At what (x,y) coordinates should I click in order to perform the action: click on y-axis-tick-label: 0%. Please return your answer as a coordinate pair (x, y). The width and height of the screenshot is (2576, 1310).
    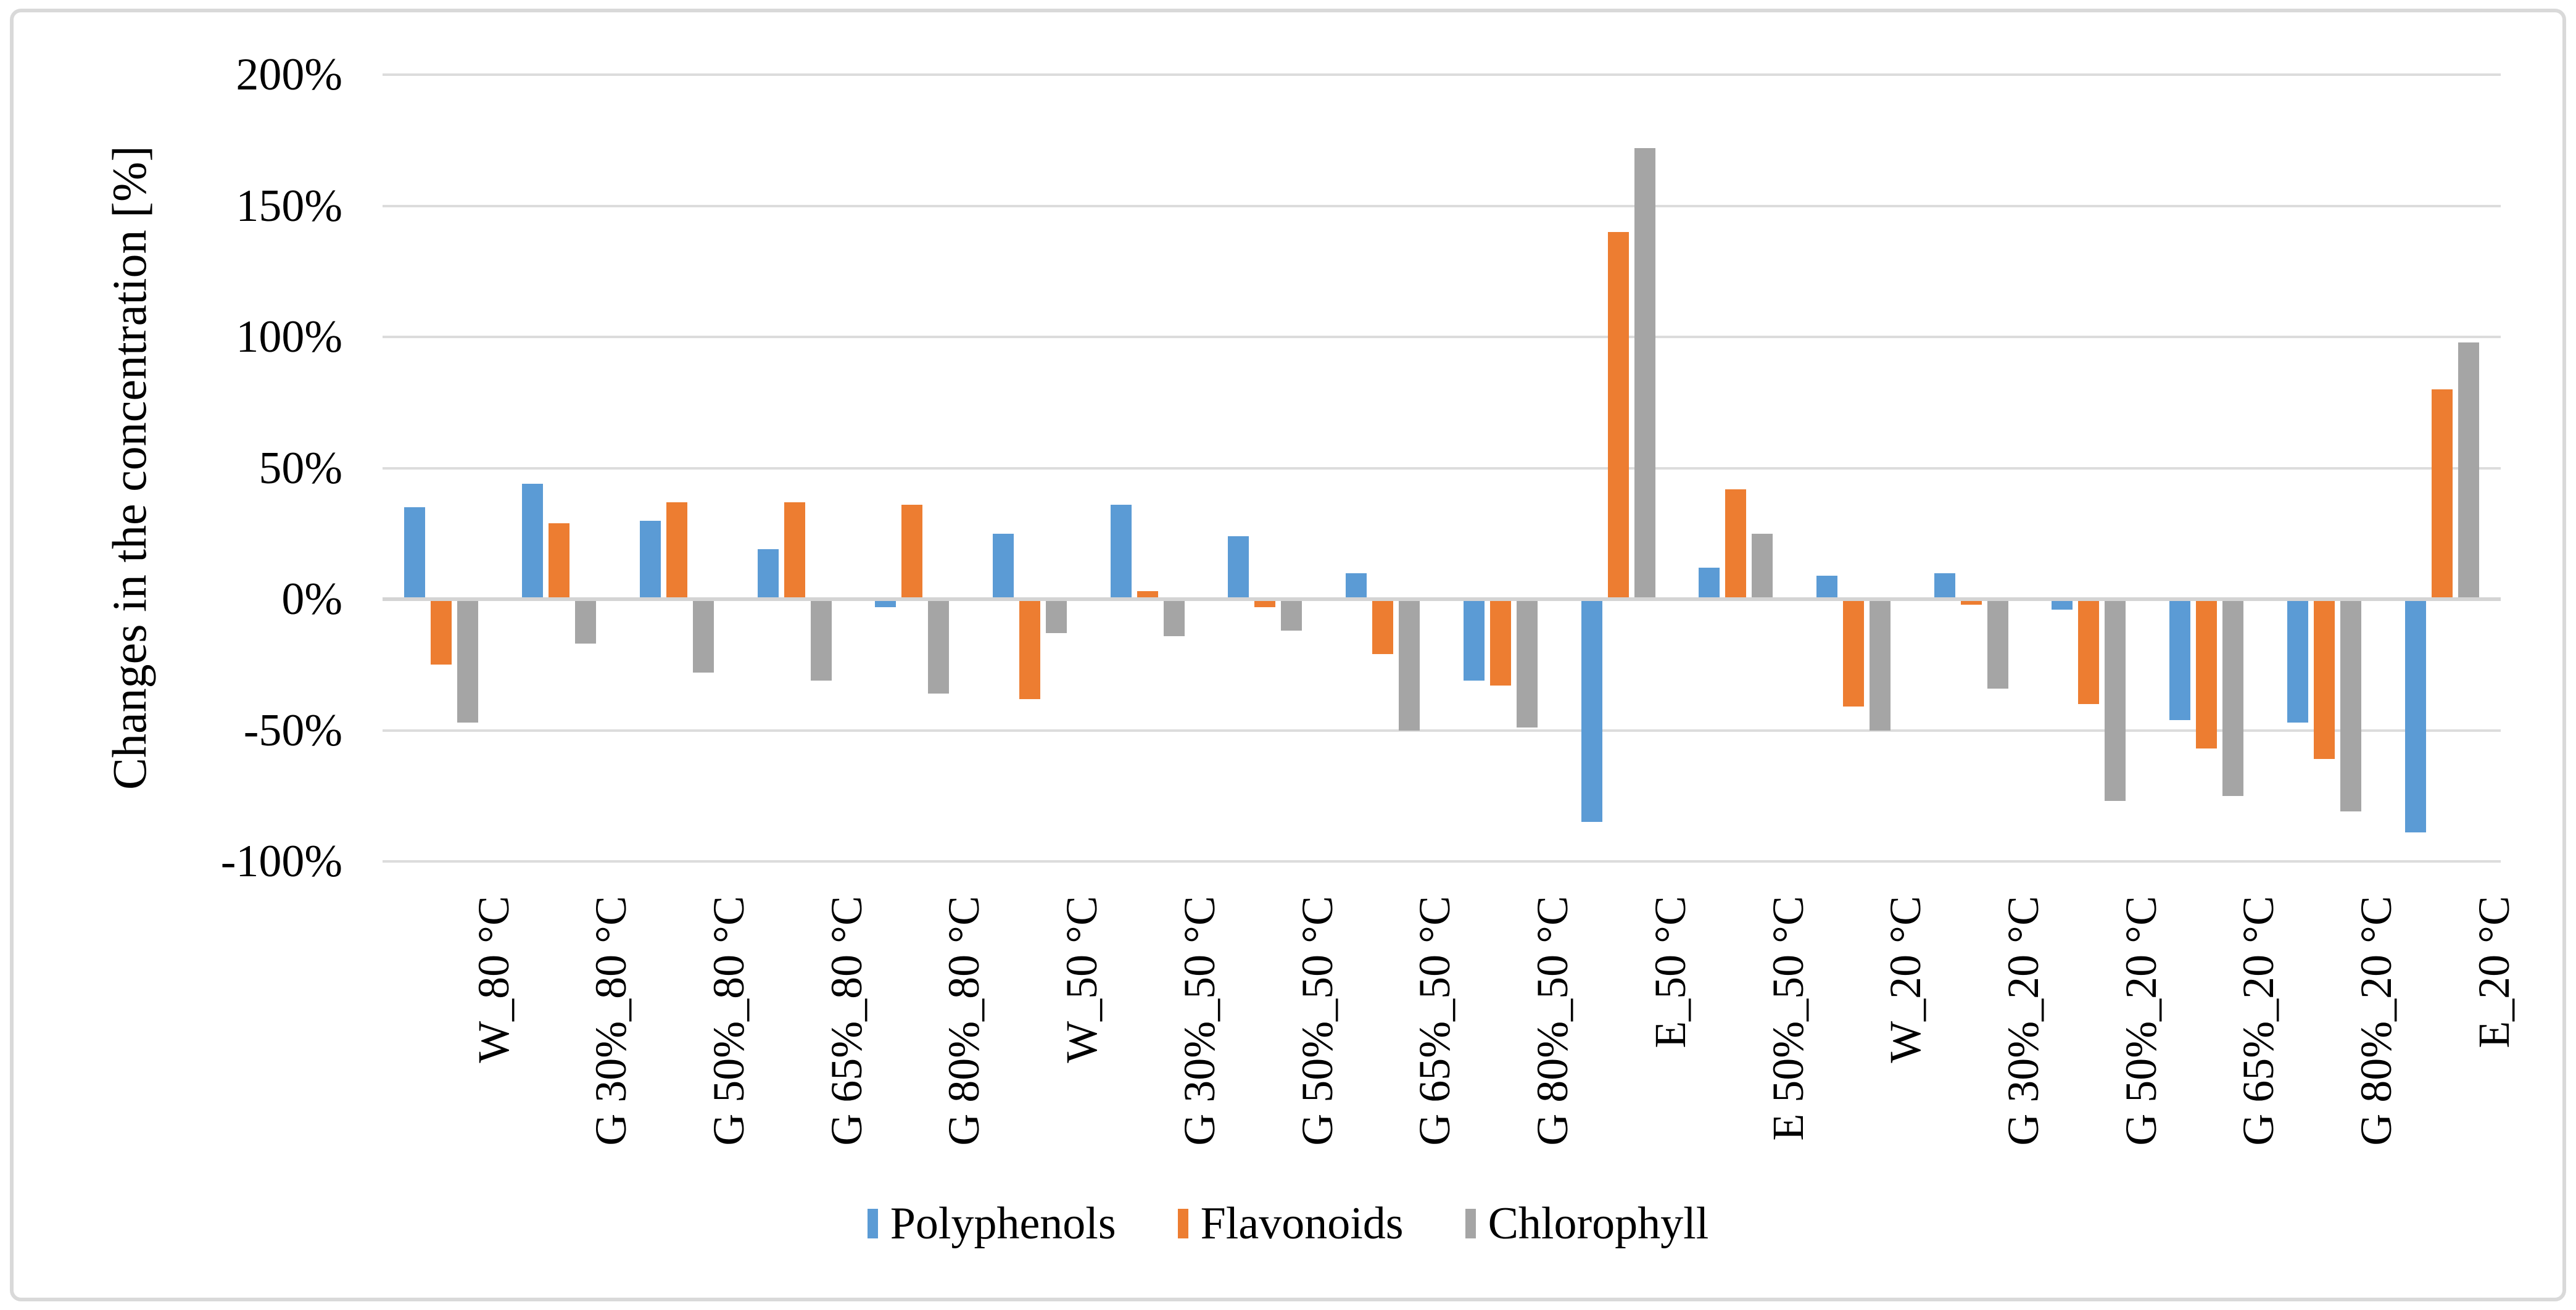
    Looking at the image, I should click on (311, 599).